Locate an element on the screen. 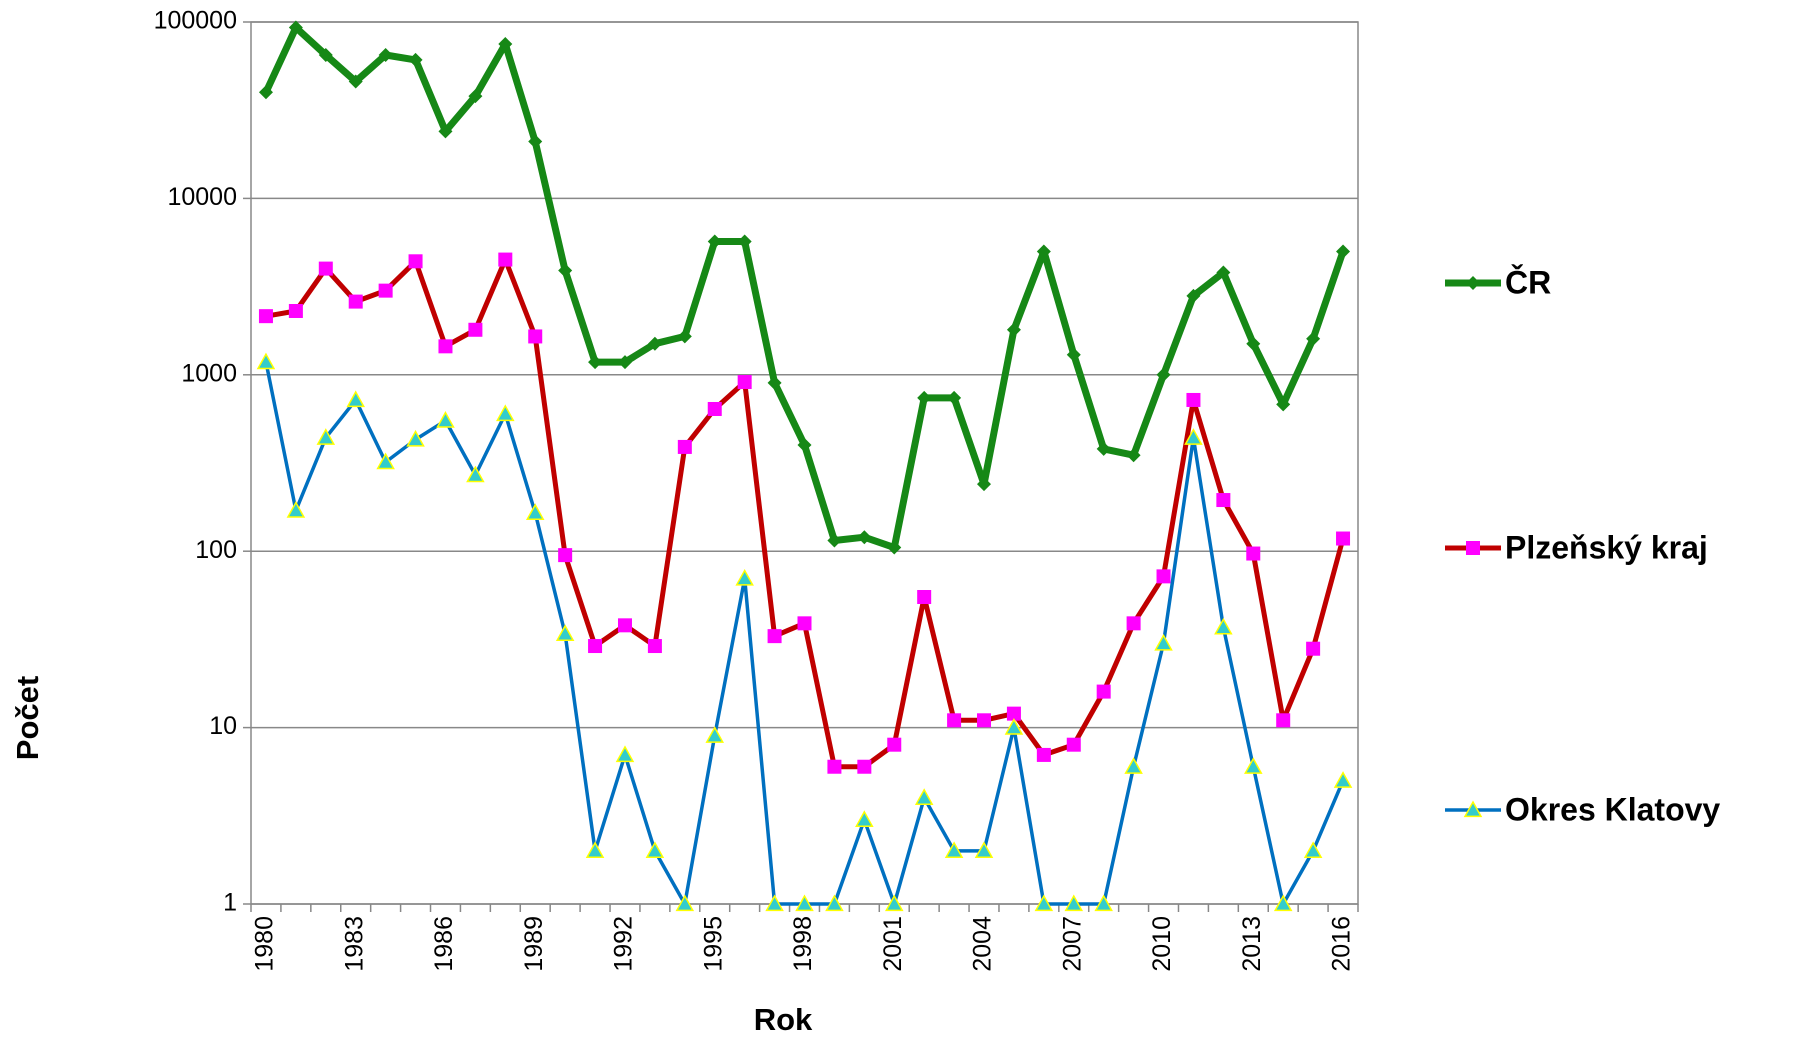 The height and width of the screenshot is (1042, 1802). y-tick-label: 1 is located at coordinates (230, 903).